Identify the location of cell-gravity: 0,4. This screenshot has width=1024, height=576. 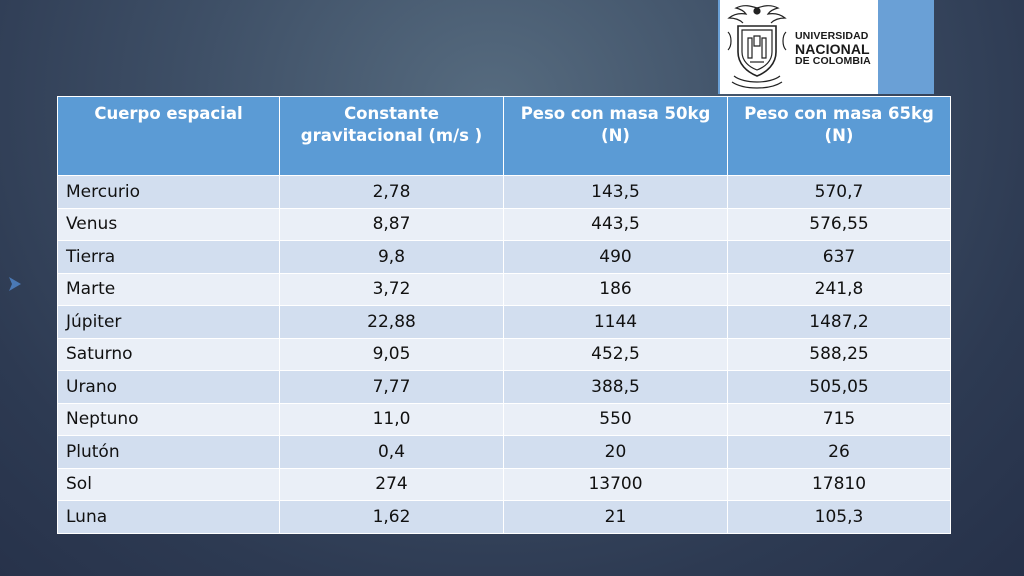
(391, 452).